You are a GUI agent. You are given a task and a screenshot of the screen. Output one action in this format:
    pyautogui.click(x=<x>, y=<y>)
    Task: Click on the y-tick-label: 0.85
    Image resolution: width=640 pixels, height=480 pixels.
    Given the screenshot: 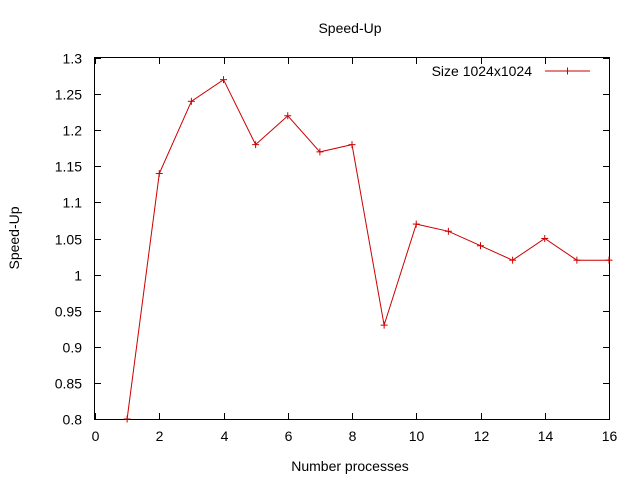 What is the action you would take?
    pyautogui.click(x=68, y=384)
    